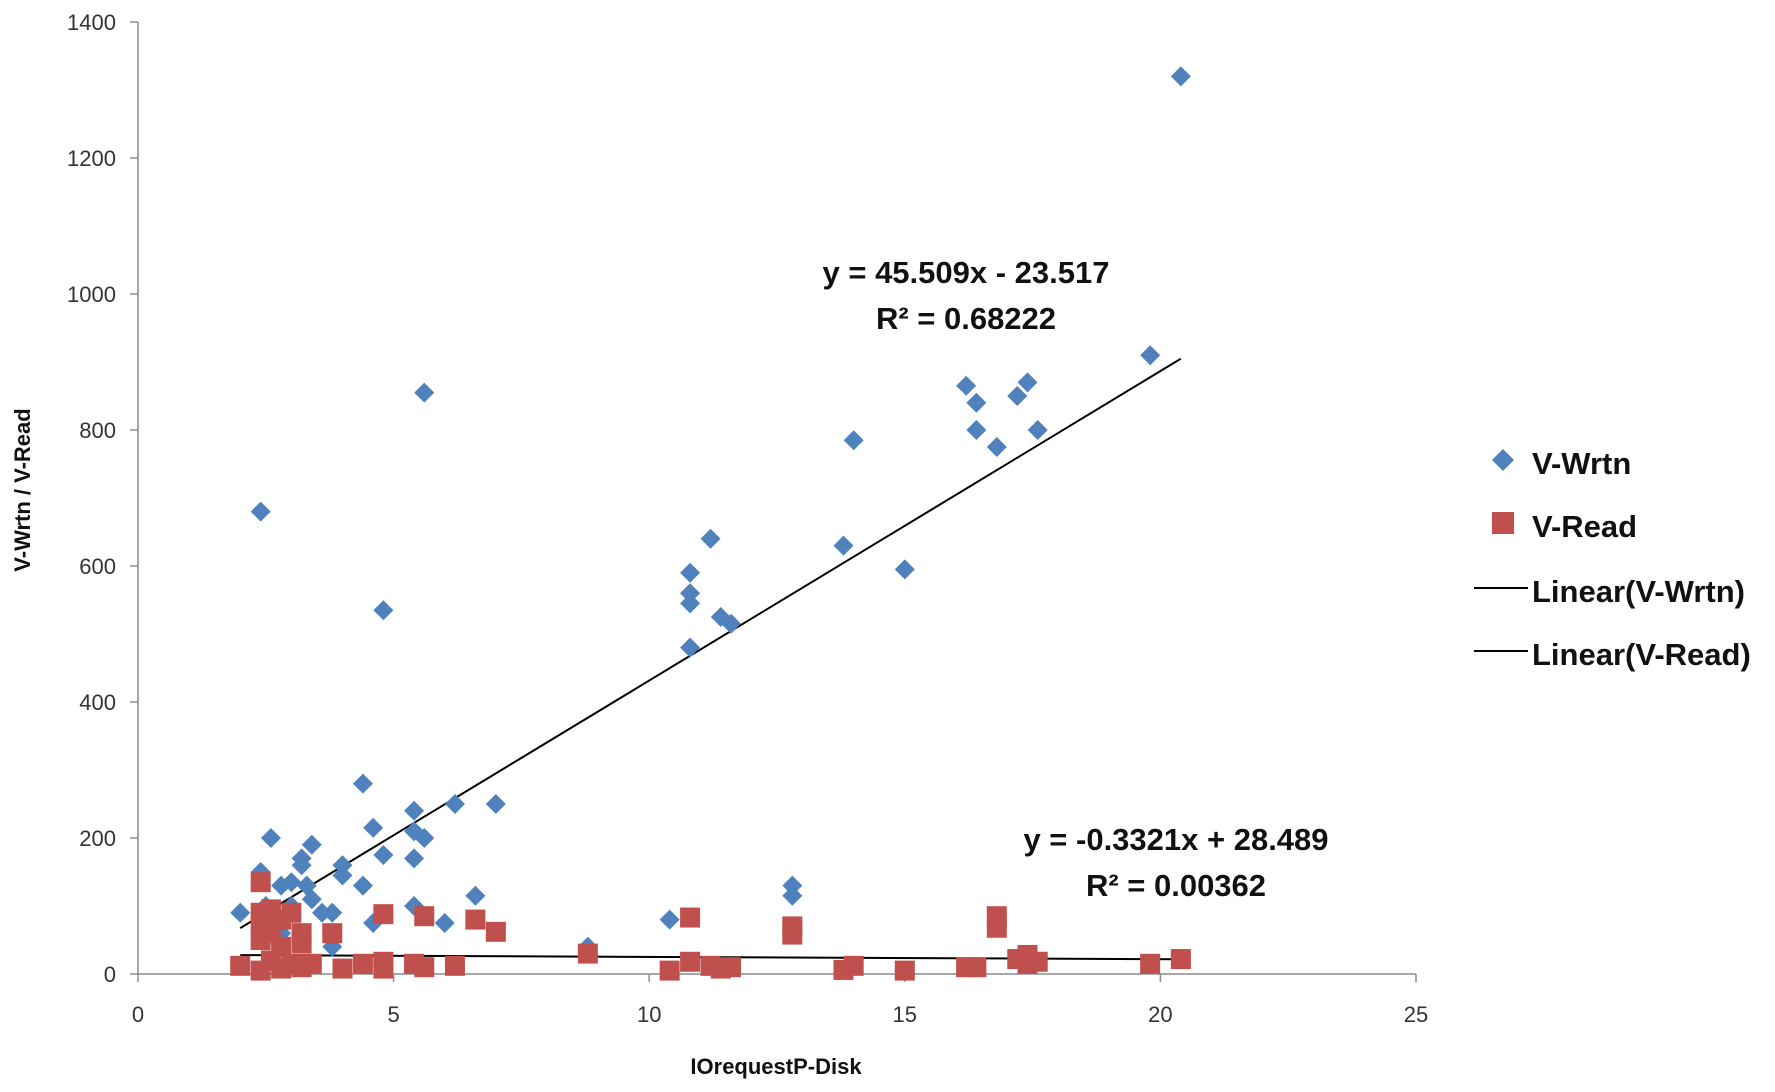  What do you see at coordinates (22, 489) in the screenshot?
I see `y-axis-title: V-Wrtn / V-Read` at bounding box center [22, 489].